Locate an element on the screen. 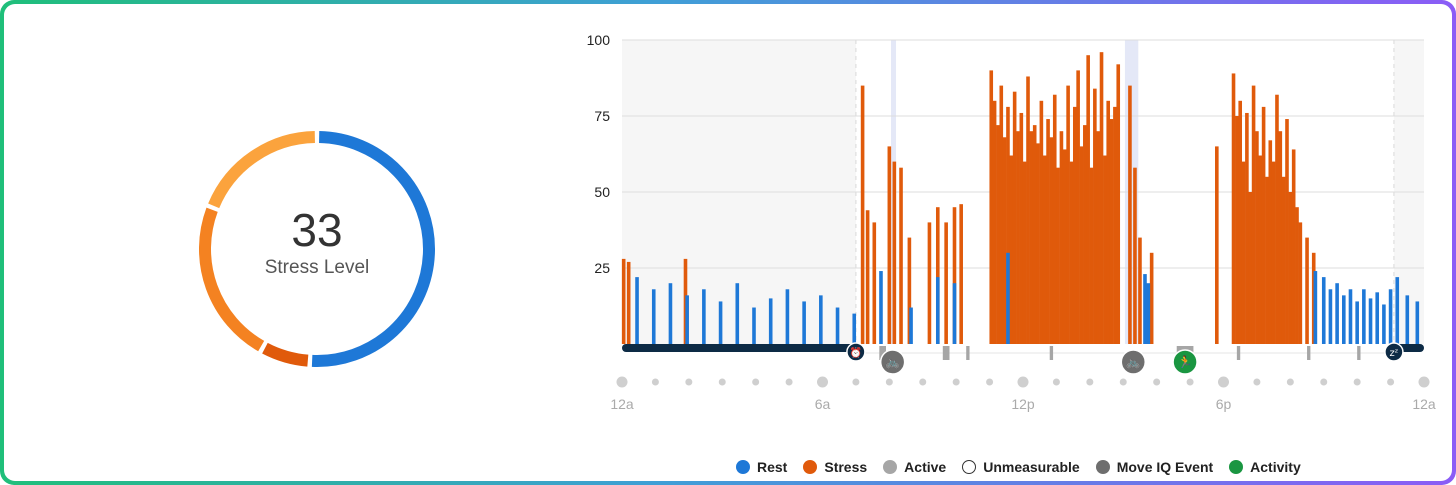  legend-swatch-moveiq is located at coordinates (1102, 467).